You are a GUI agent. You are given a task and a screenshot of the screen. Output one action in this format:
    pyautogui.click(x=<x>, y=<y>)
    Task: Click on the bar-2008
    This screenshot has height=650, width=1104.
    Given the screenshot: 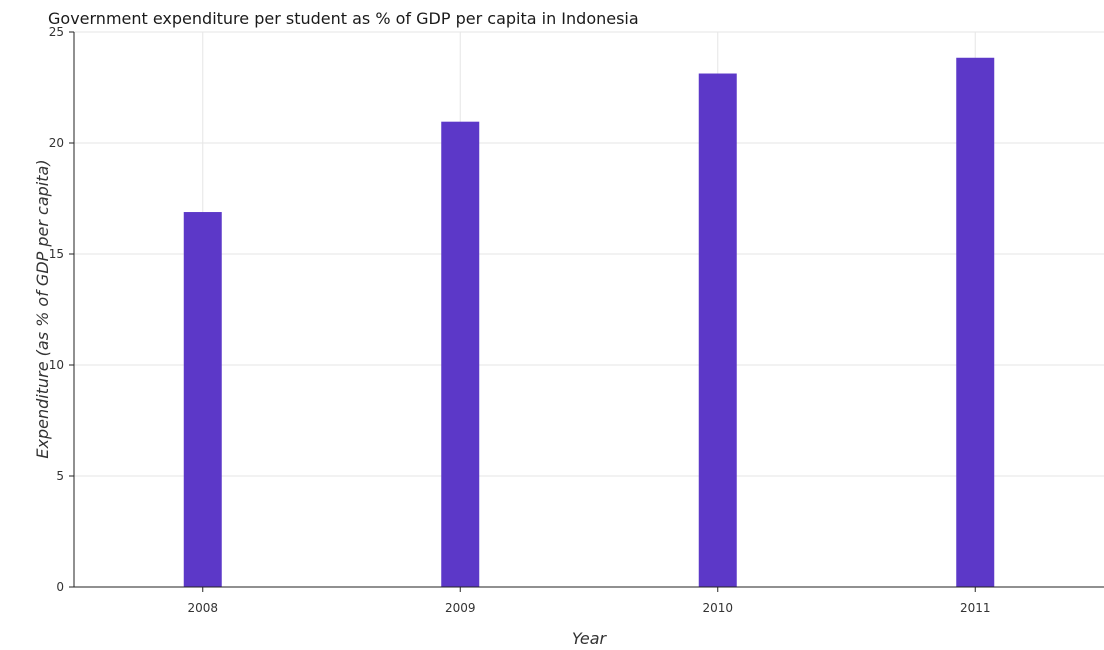 What is the action you would take?
    pyautogui.click(x=202, y=400)
    